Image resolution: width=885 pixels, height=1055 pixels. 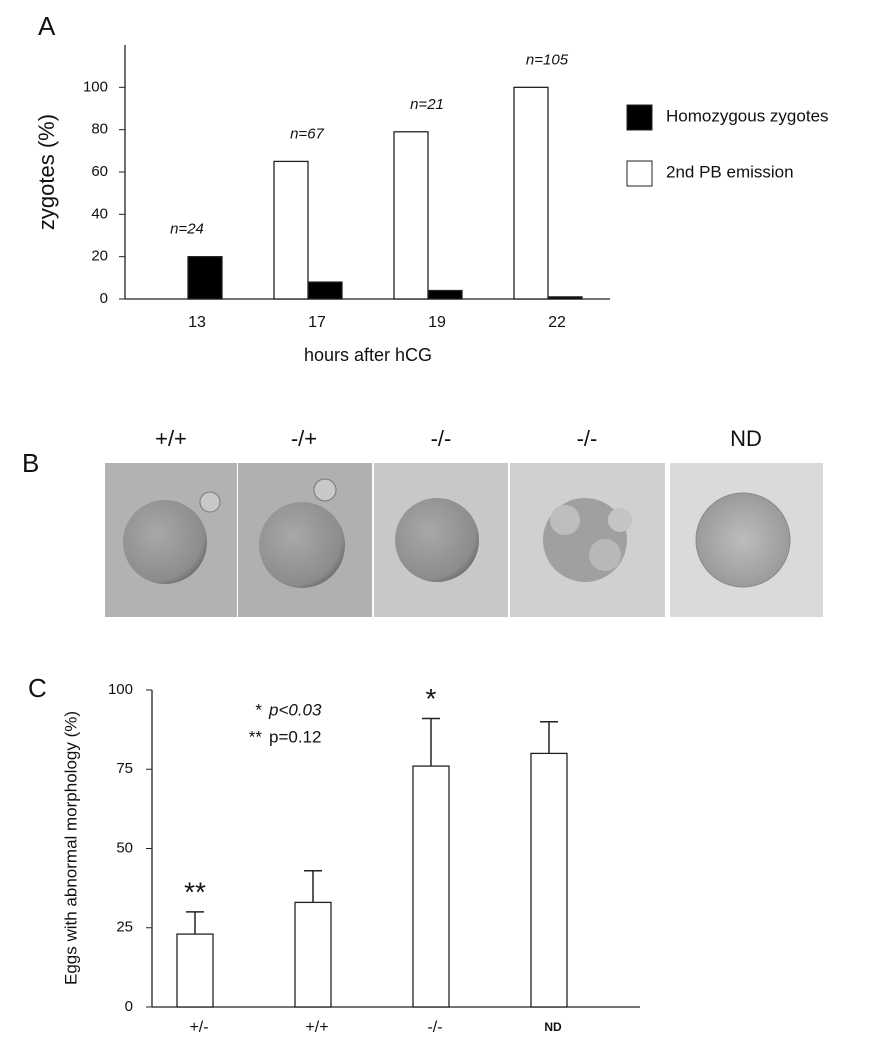 What do you see at coordinates (431, 698) in the screenshot?
I see `significance-label: *` at bounding box center [431, 698].